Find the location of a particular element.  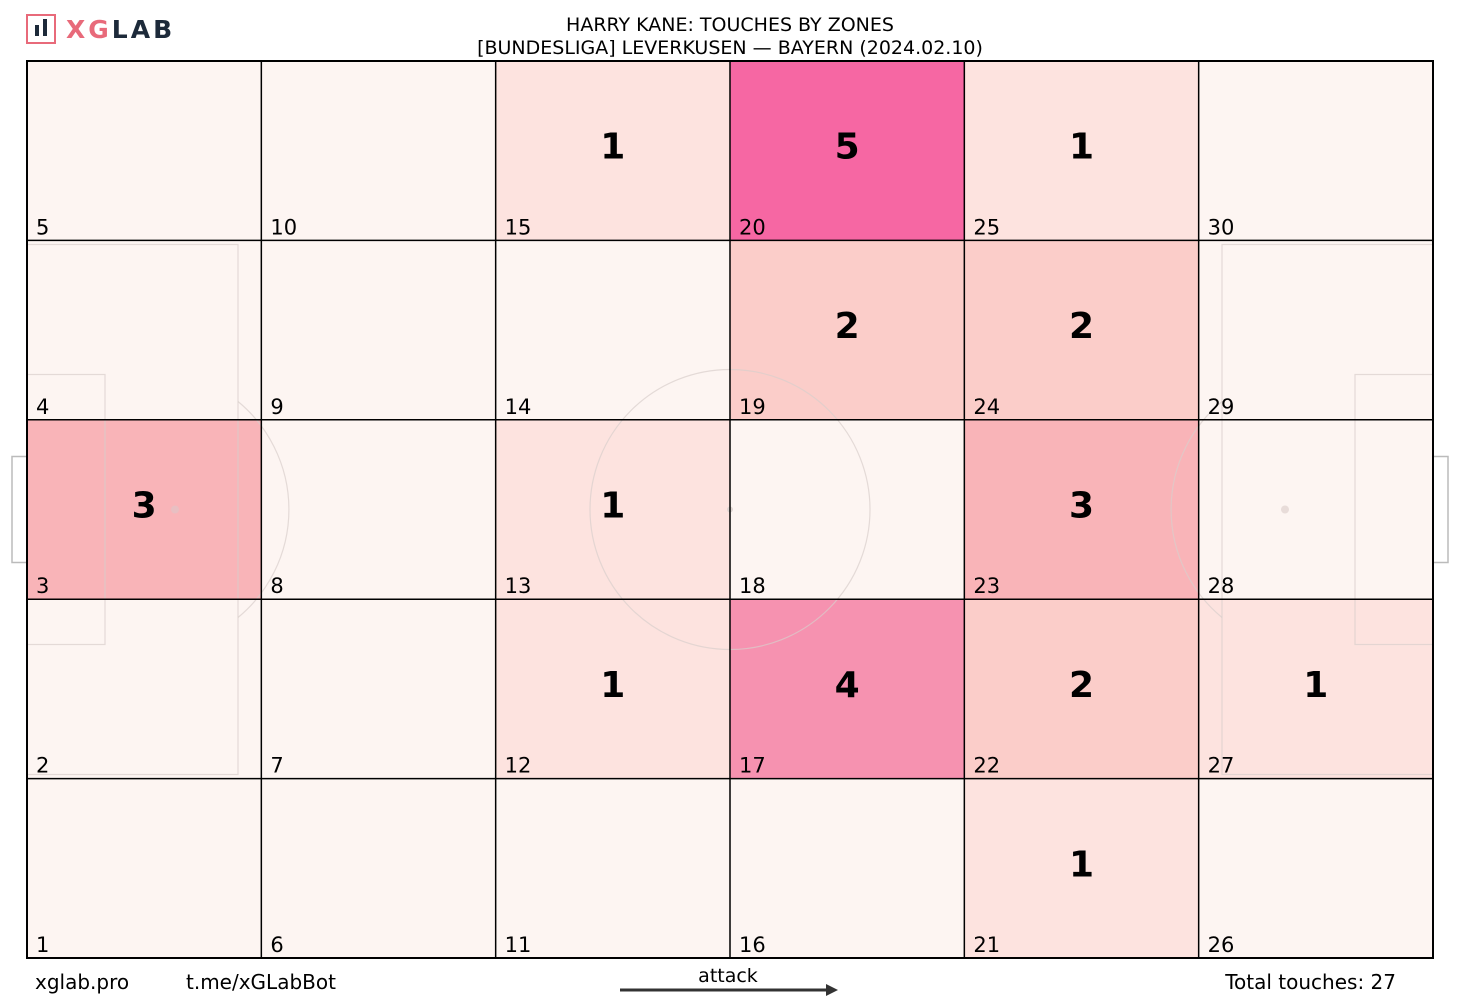

zone-number: 16 is located at coordinates (752, 945).